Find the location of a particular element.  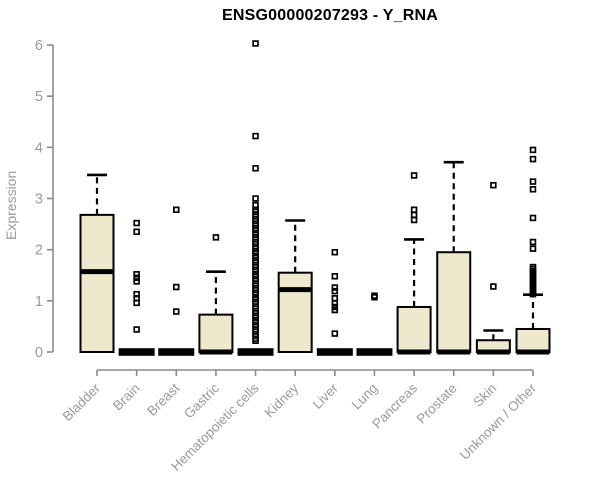

x-tick-label: Kidney is located at coordinates (282, 400).